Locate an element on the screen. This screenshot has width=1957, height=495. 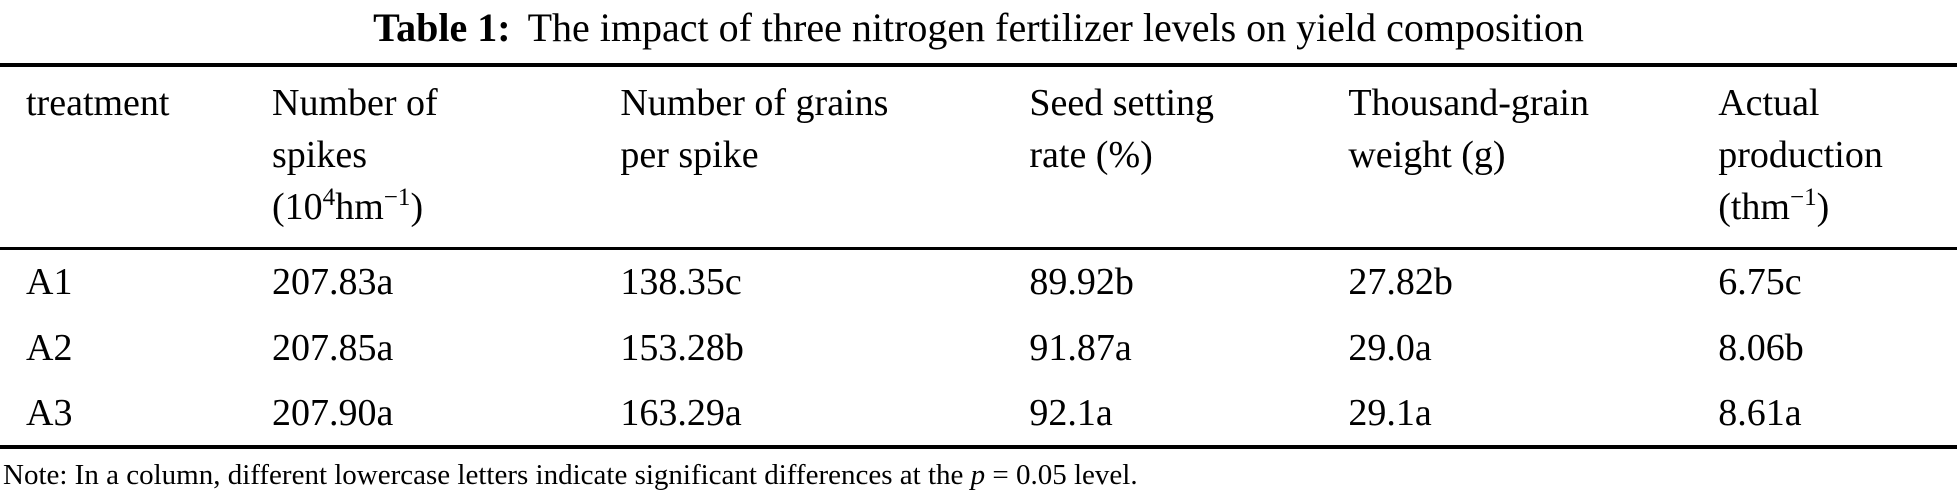
header-line: rate (%) is located at coordinates (1091, 155).